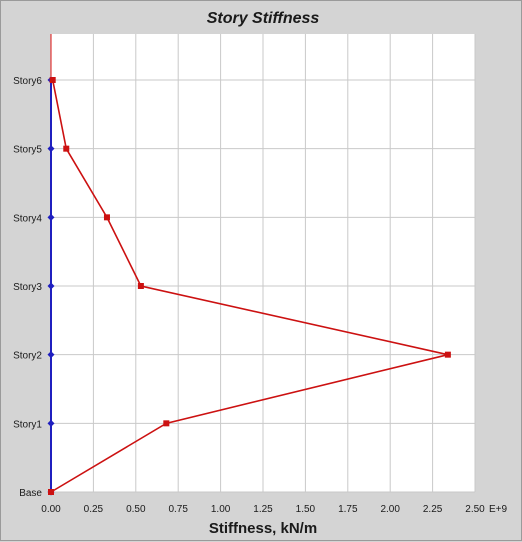  I want to click on y-tick-label: Story1, so click(27, 424).